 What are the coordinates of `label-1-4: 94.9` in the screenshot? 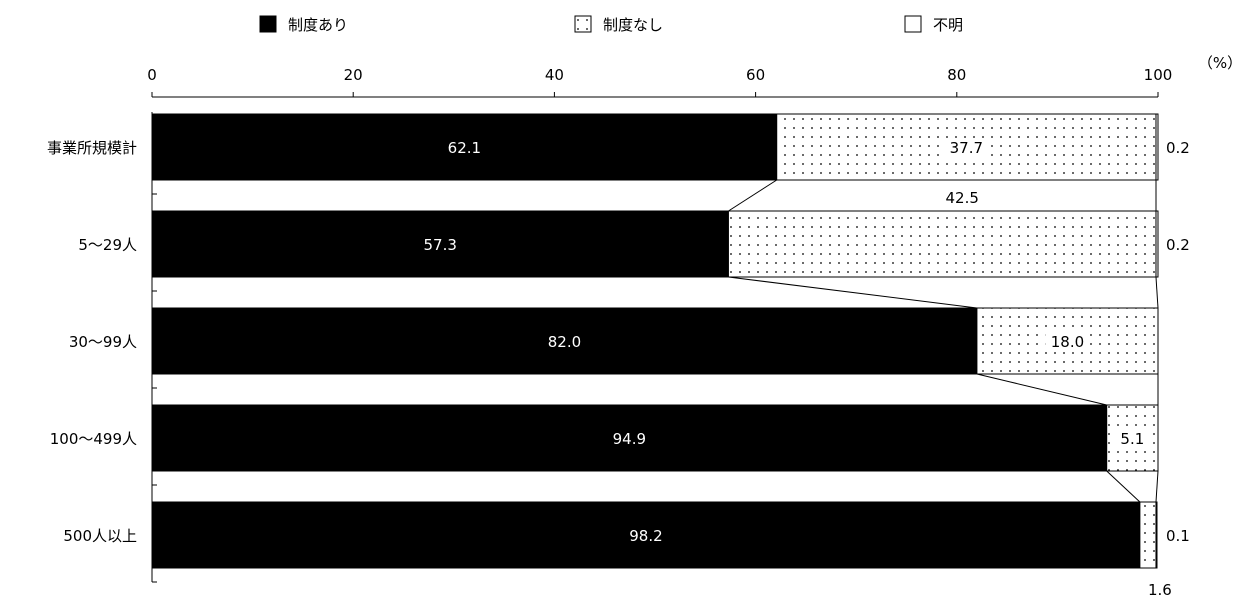 It's located at (629, 439).